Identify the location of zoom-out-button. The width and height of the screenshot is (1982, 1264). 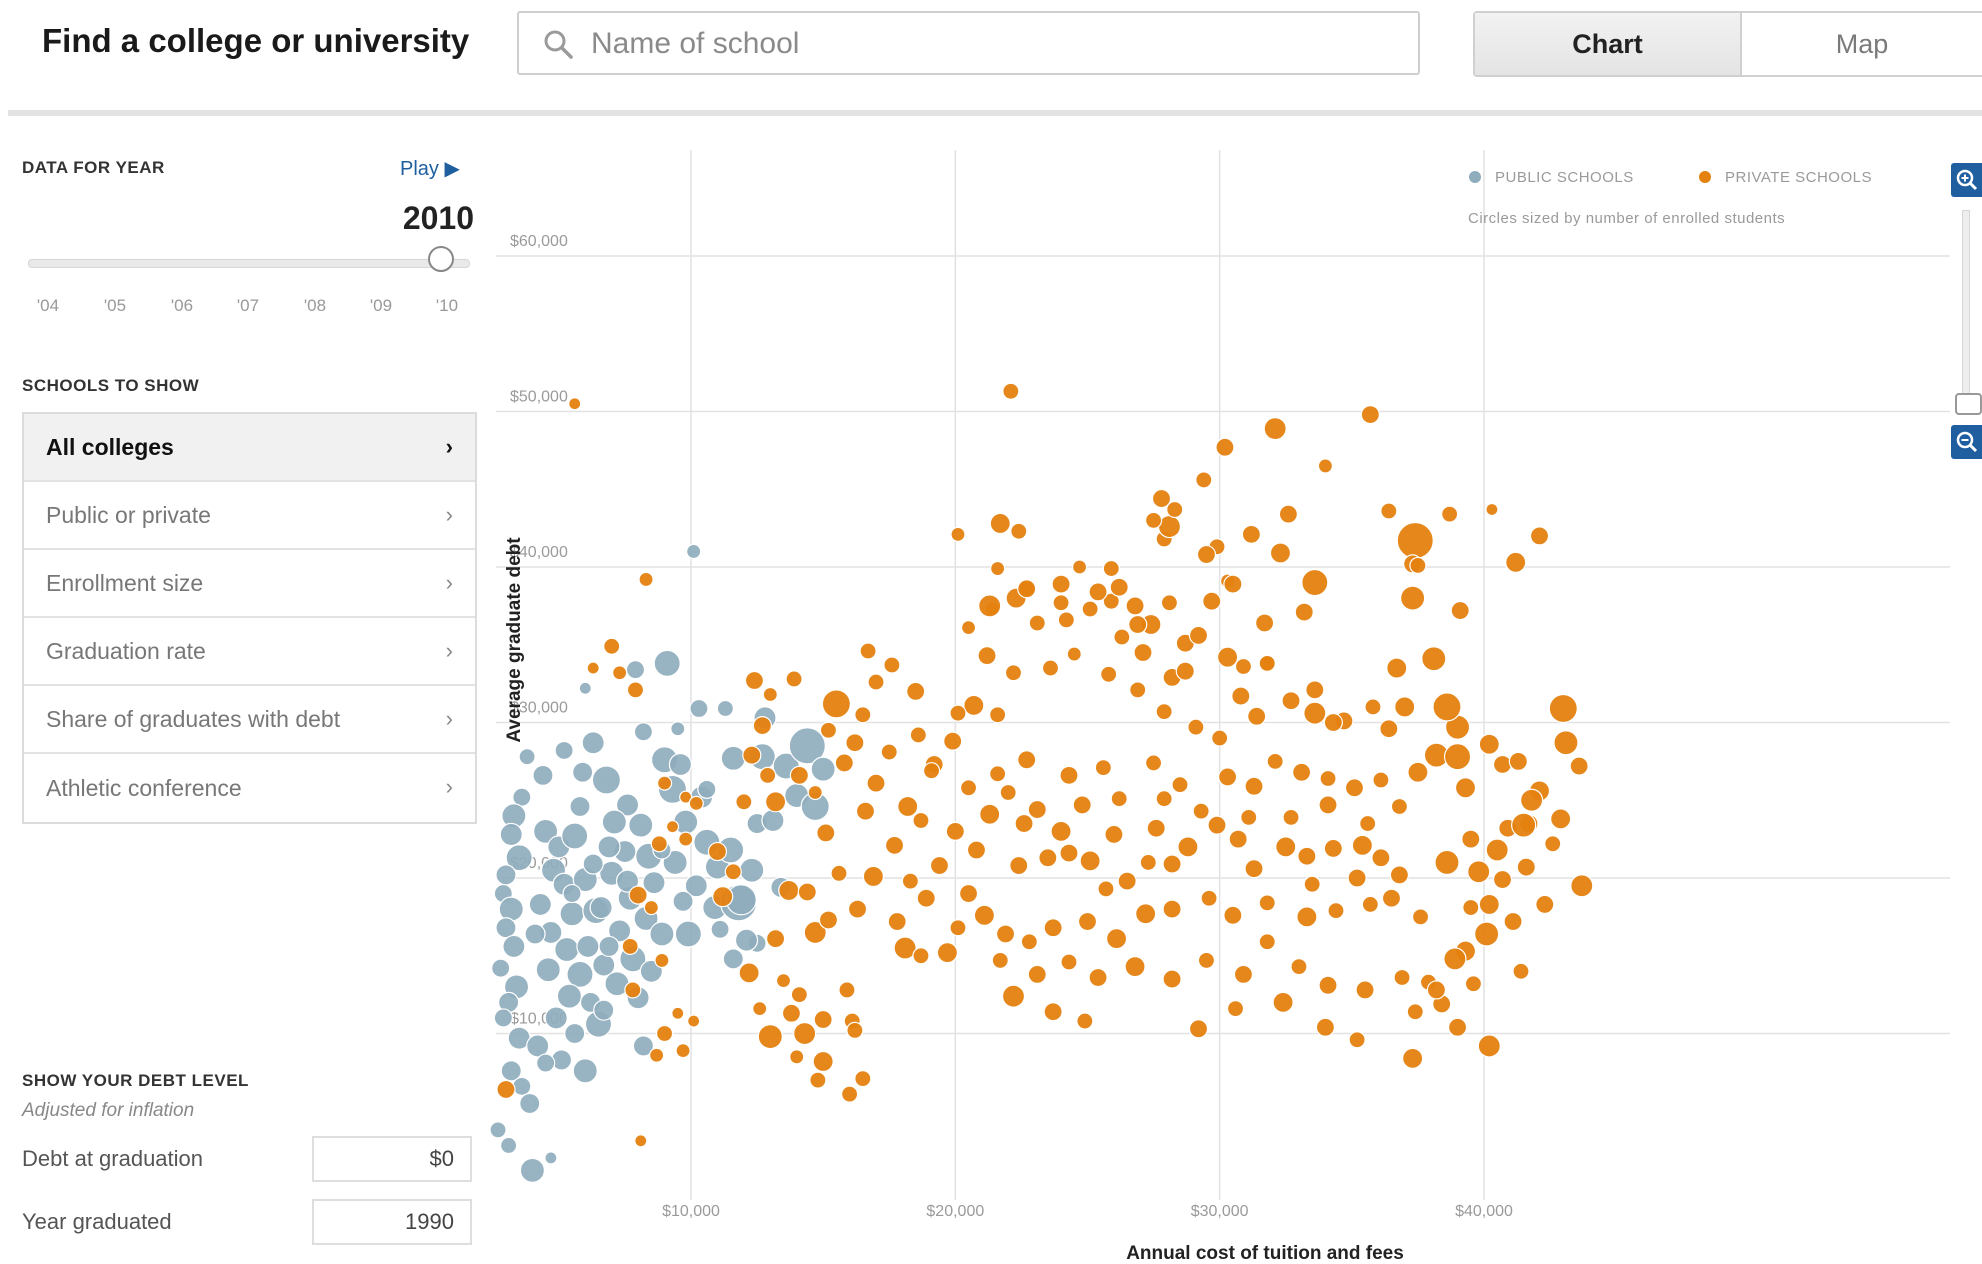
(1966, 442).